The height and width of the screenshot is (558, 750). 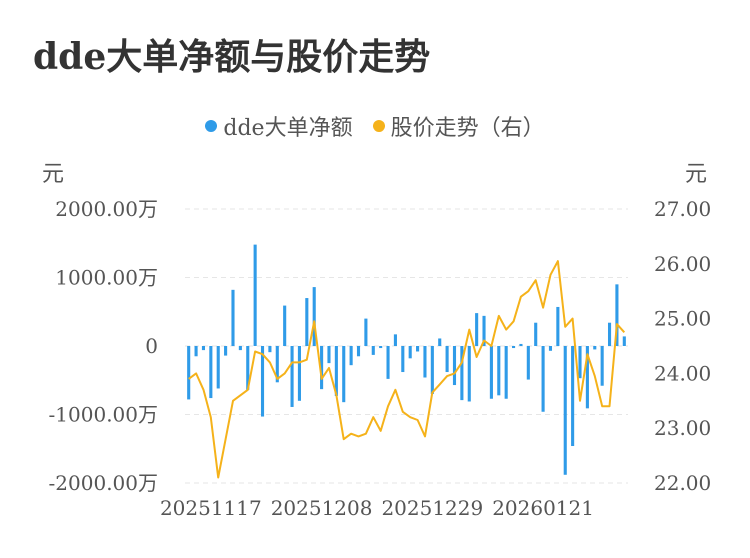 I want to click on left-axis-unit: 元, so click(x=53, y=174).